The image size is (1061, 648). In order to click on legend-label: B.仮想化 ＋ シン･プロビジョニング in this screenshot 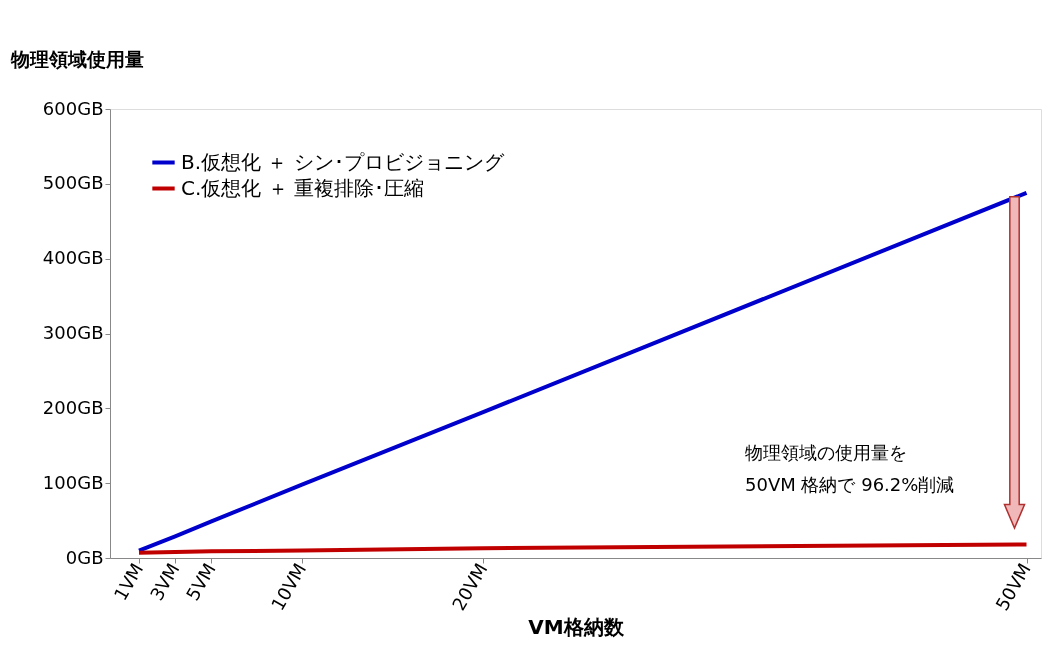, I will do `click(343, 161)`.